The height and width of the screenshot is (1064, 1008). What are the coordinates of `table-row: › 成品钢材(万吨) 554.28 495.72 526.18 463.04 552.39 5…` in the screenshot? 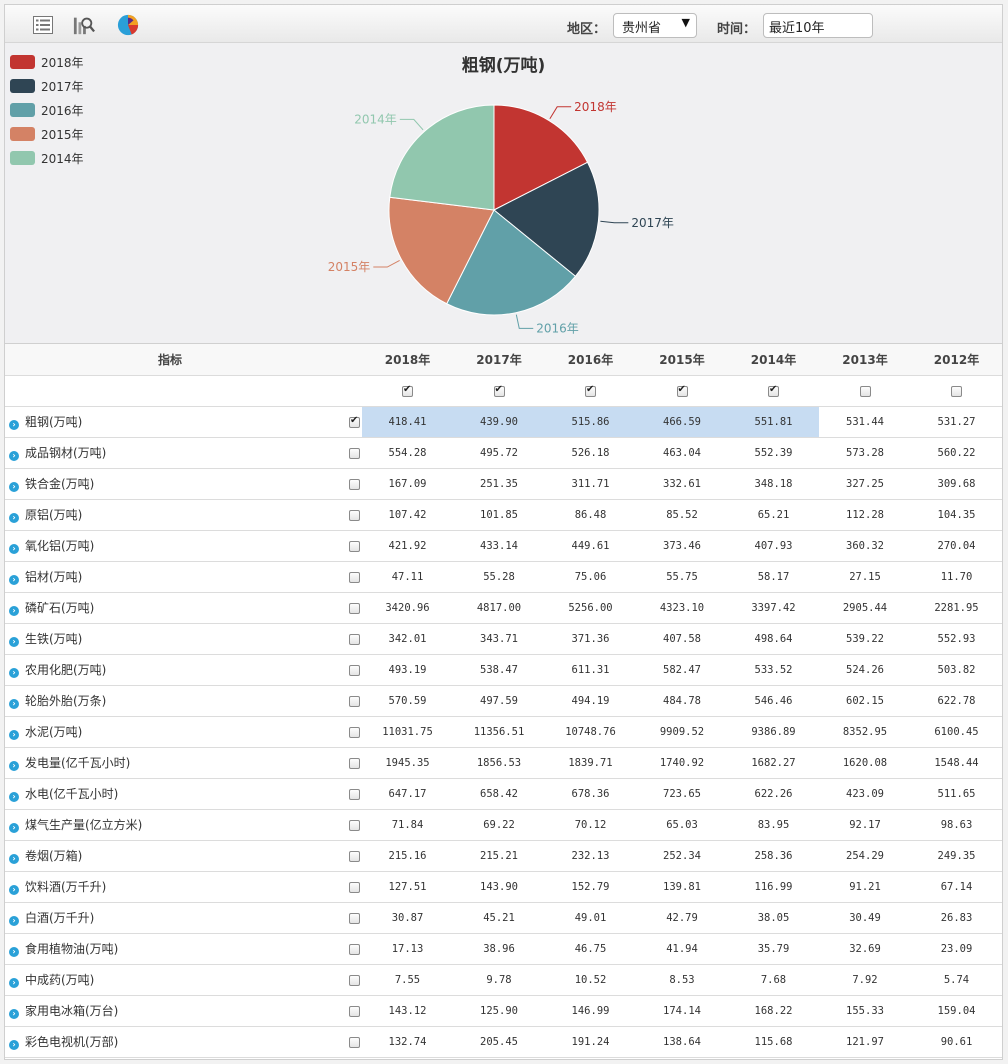 It's located at (503, 453).